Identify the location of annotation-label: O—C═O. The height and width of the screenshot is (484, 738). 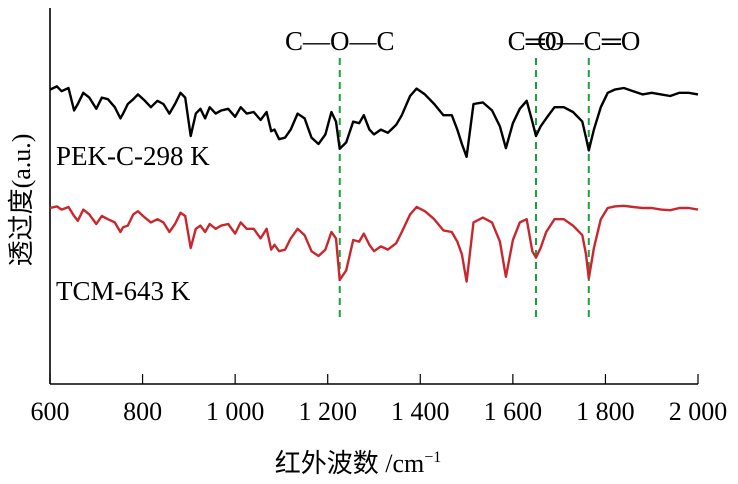
(588, 41).